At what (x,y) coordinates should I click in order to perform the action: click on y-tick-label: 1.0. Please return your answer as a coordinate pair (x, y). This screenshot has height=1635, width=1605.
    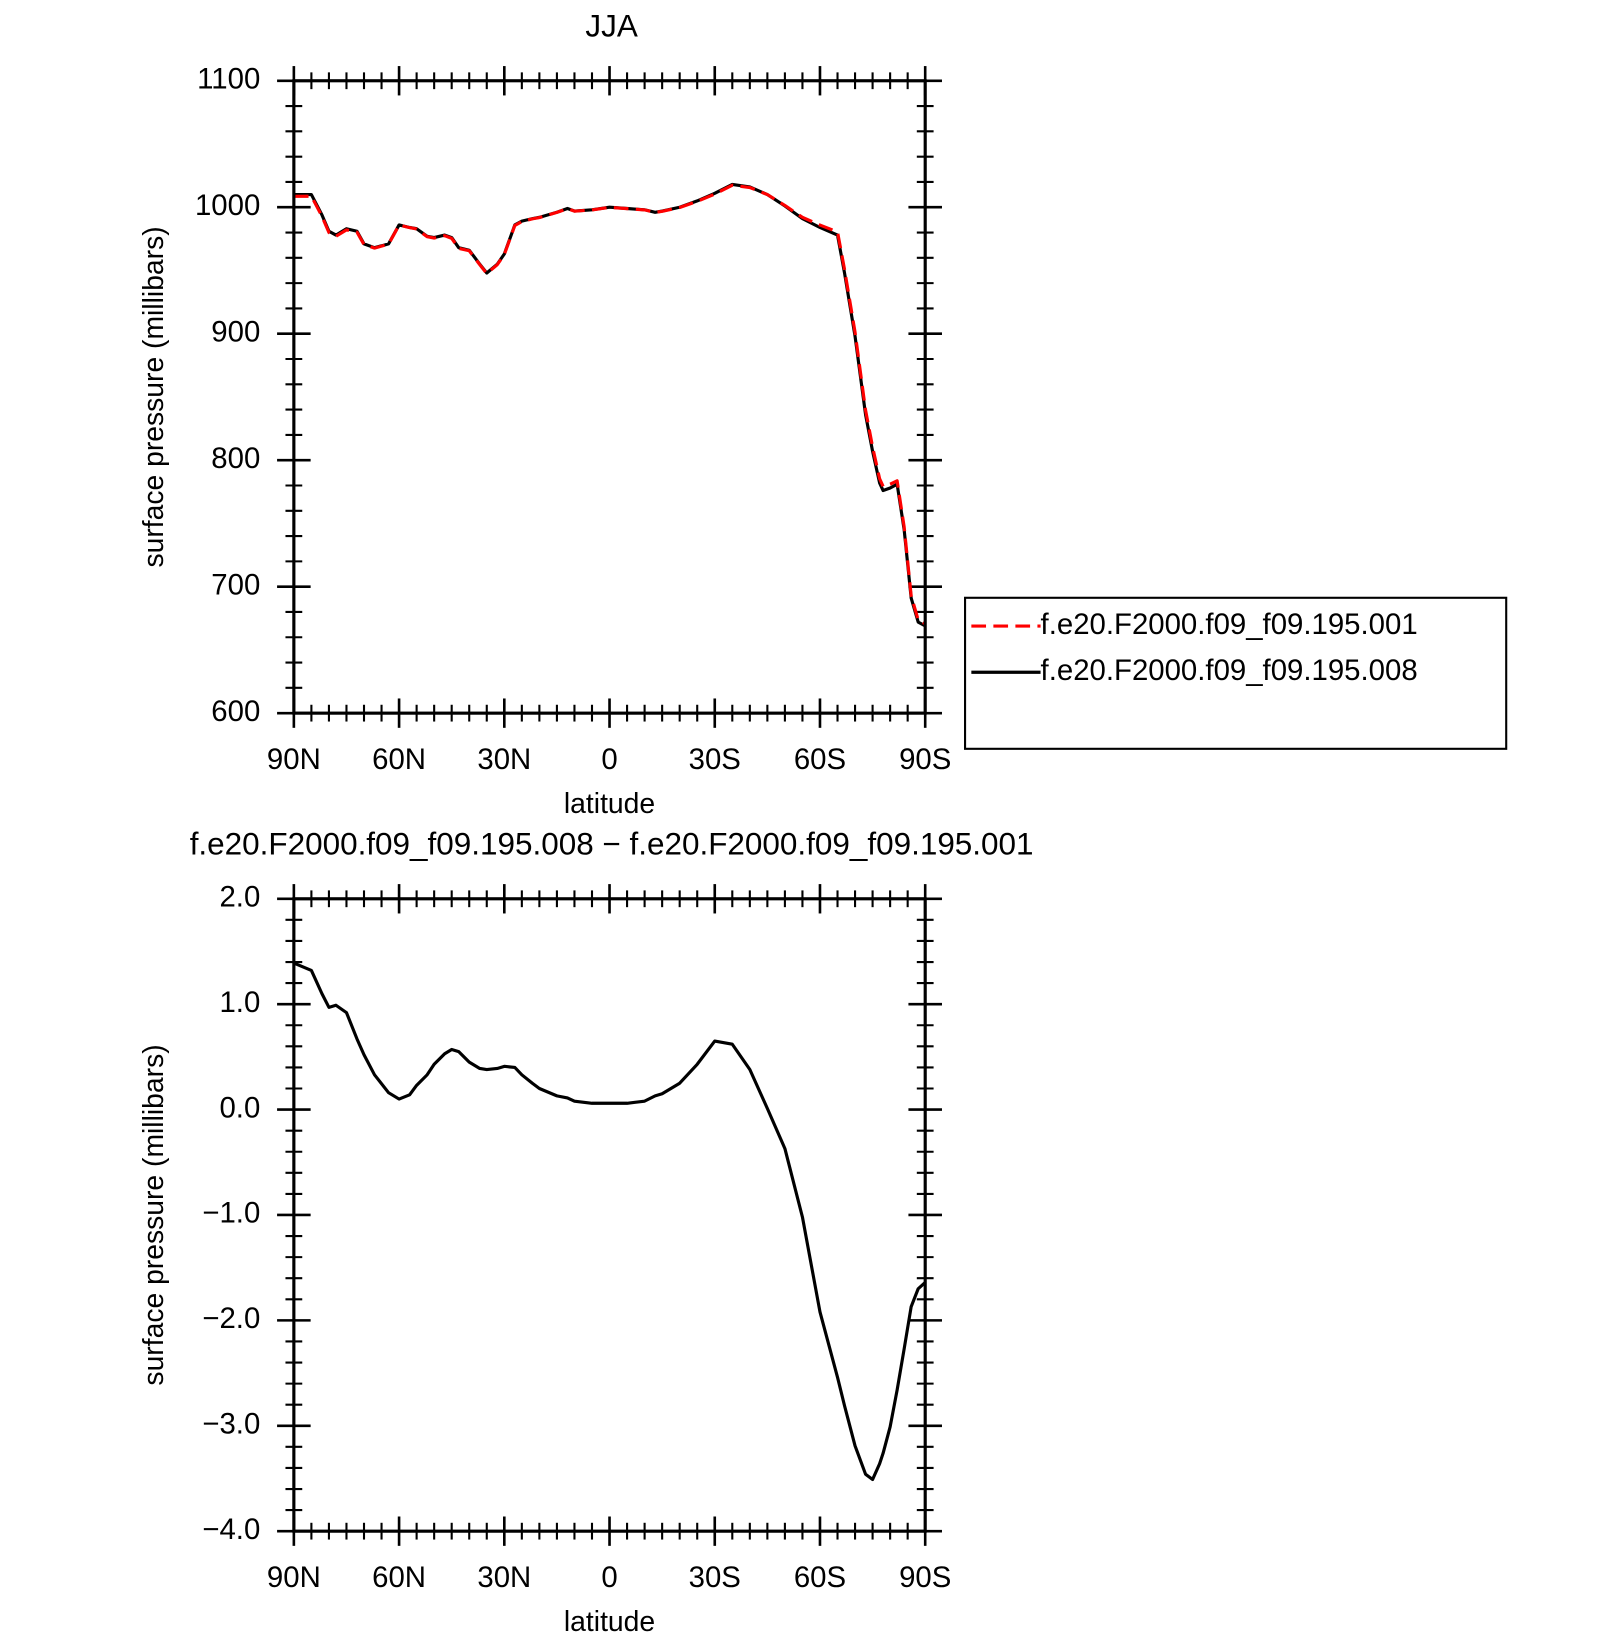
    Looking at the image, I should click on (239, 1002).